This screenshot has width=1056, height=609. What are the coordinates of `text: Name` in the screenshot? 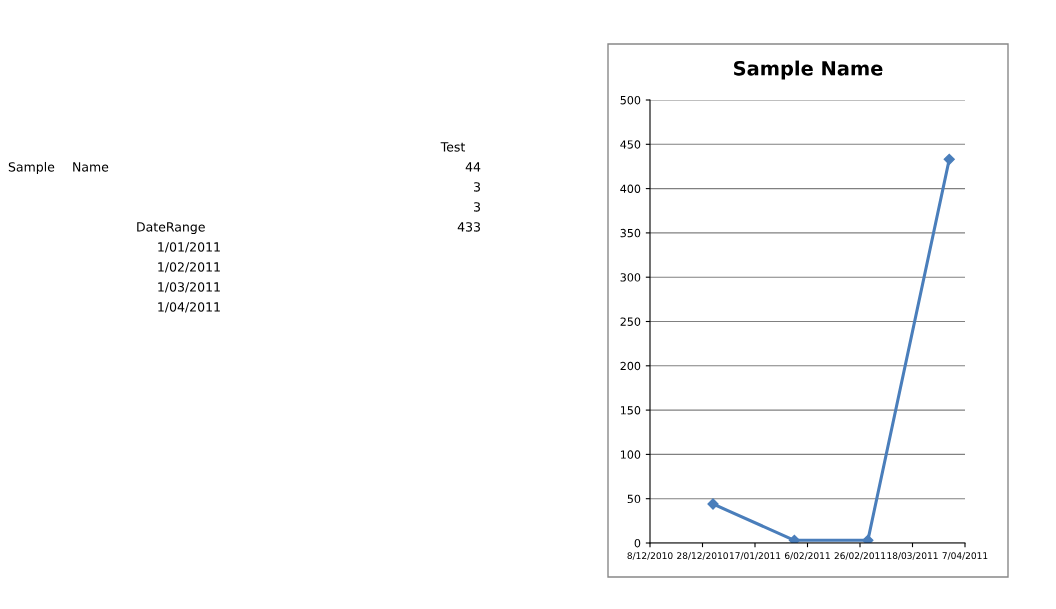 It's located at (91, 167).